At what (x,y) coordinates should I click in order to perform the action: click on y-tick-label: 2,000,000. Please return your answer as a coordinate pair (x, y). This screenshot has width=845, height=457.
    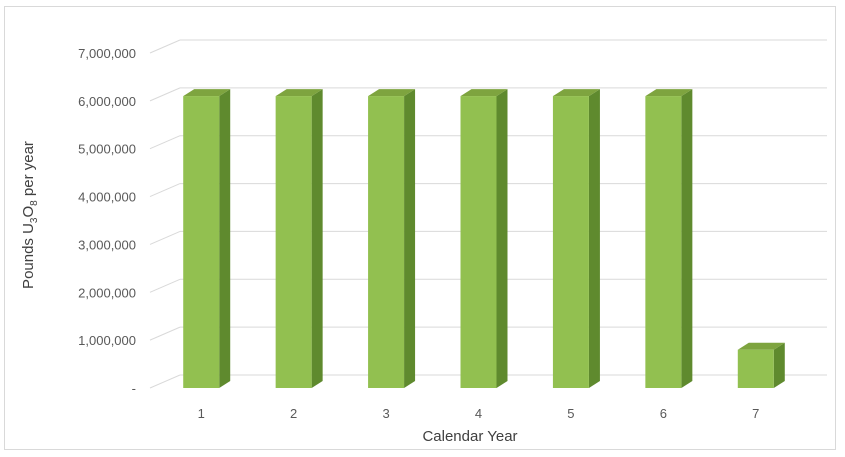
    Looking at the image, I should click on (107, 292).